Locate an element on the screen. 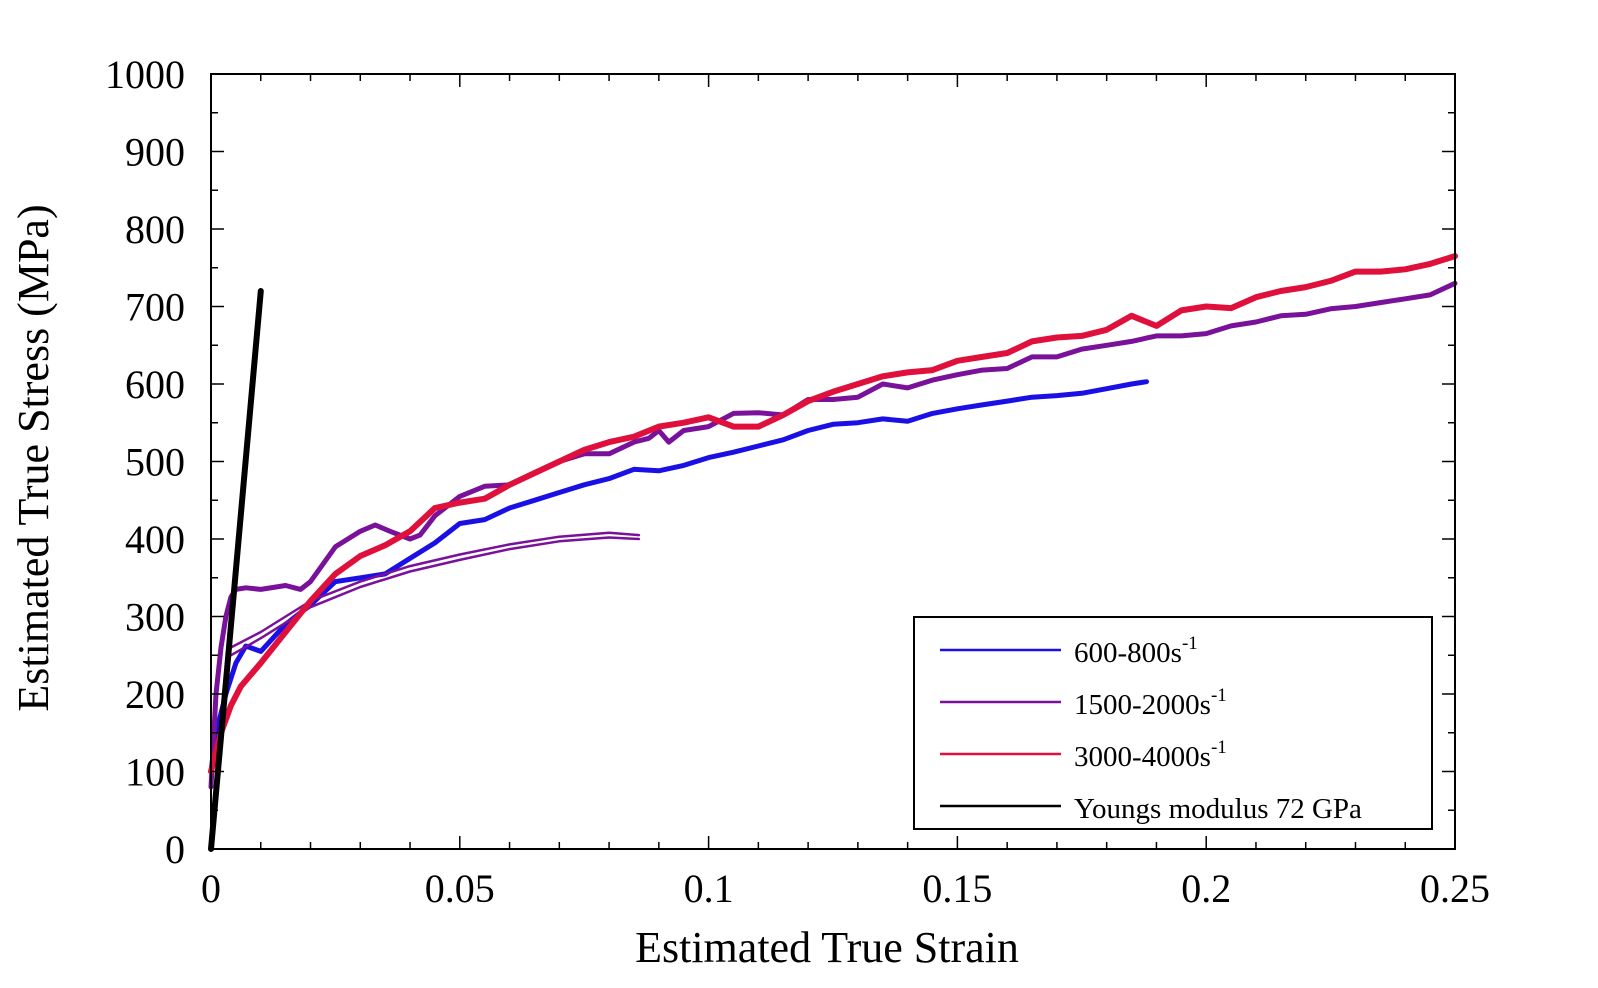 This screenshot has height=988, width=1598. y-axis-title: Estimated True Stress (MPa) is located at coordinates (33, 457).